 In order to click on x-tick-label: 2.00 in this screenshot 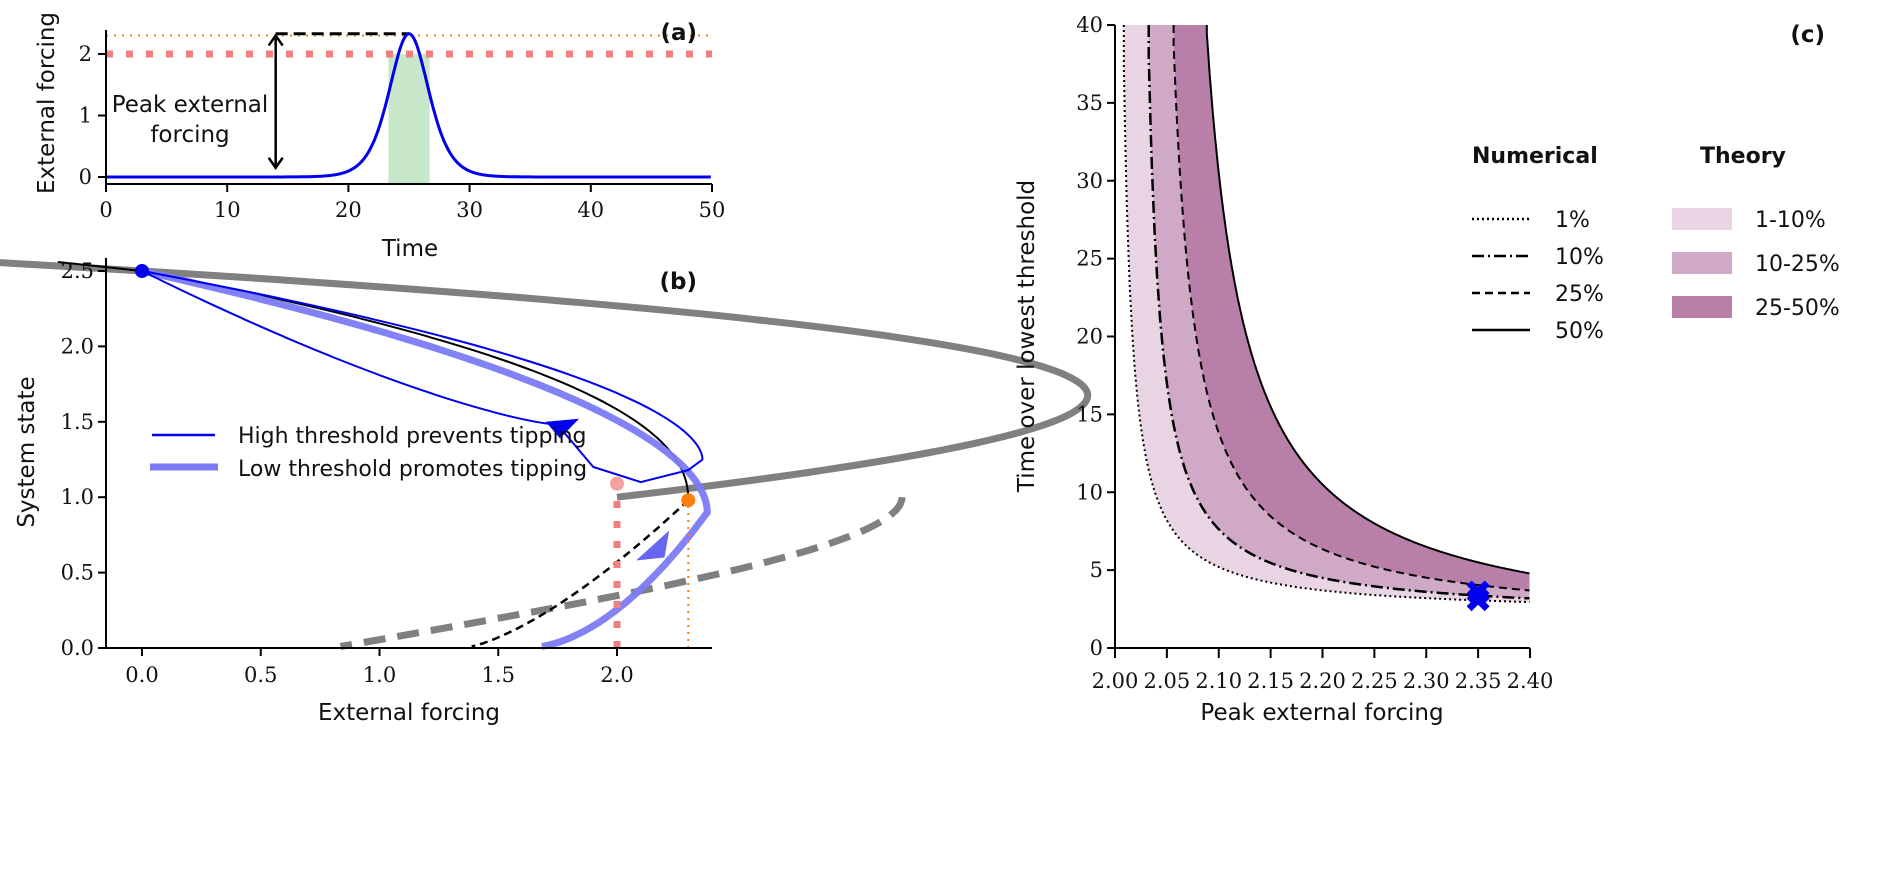, I will do `click(1115, 681)`.